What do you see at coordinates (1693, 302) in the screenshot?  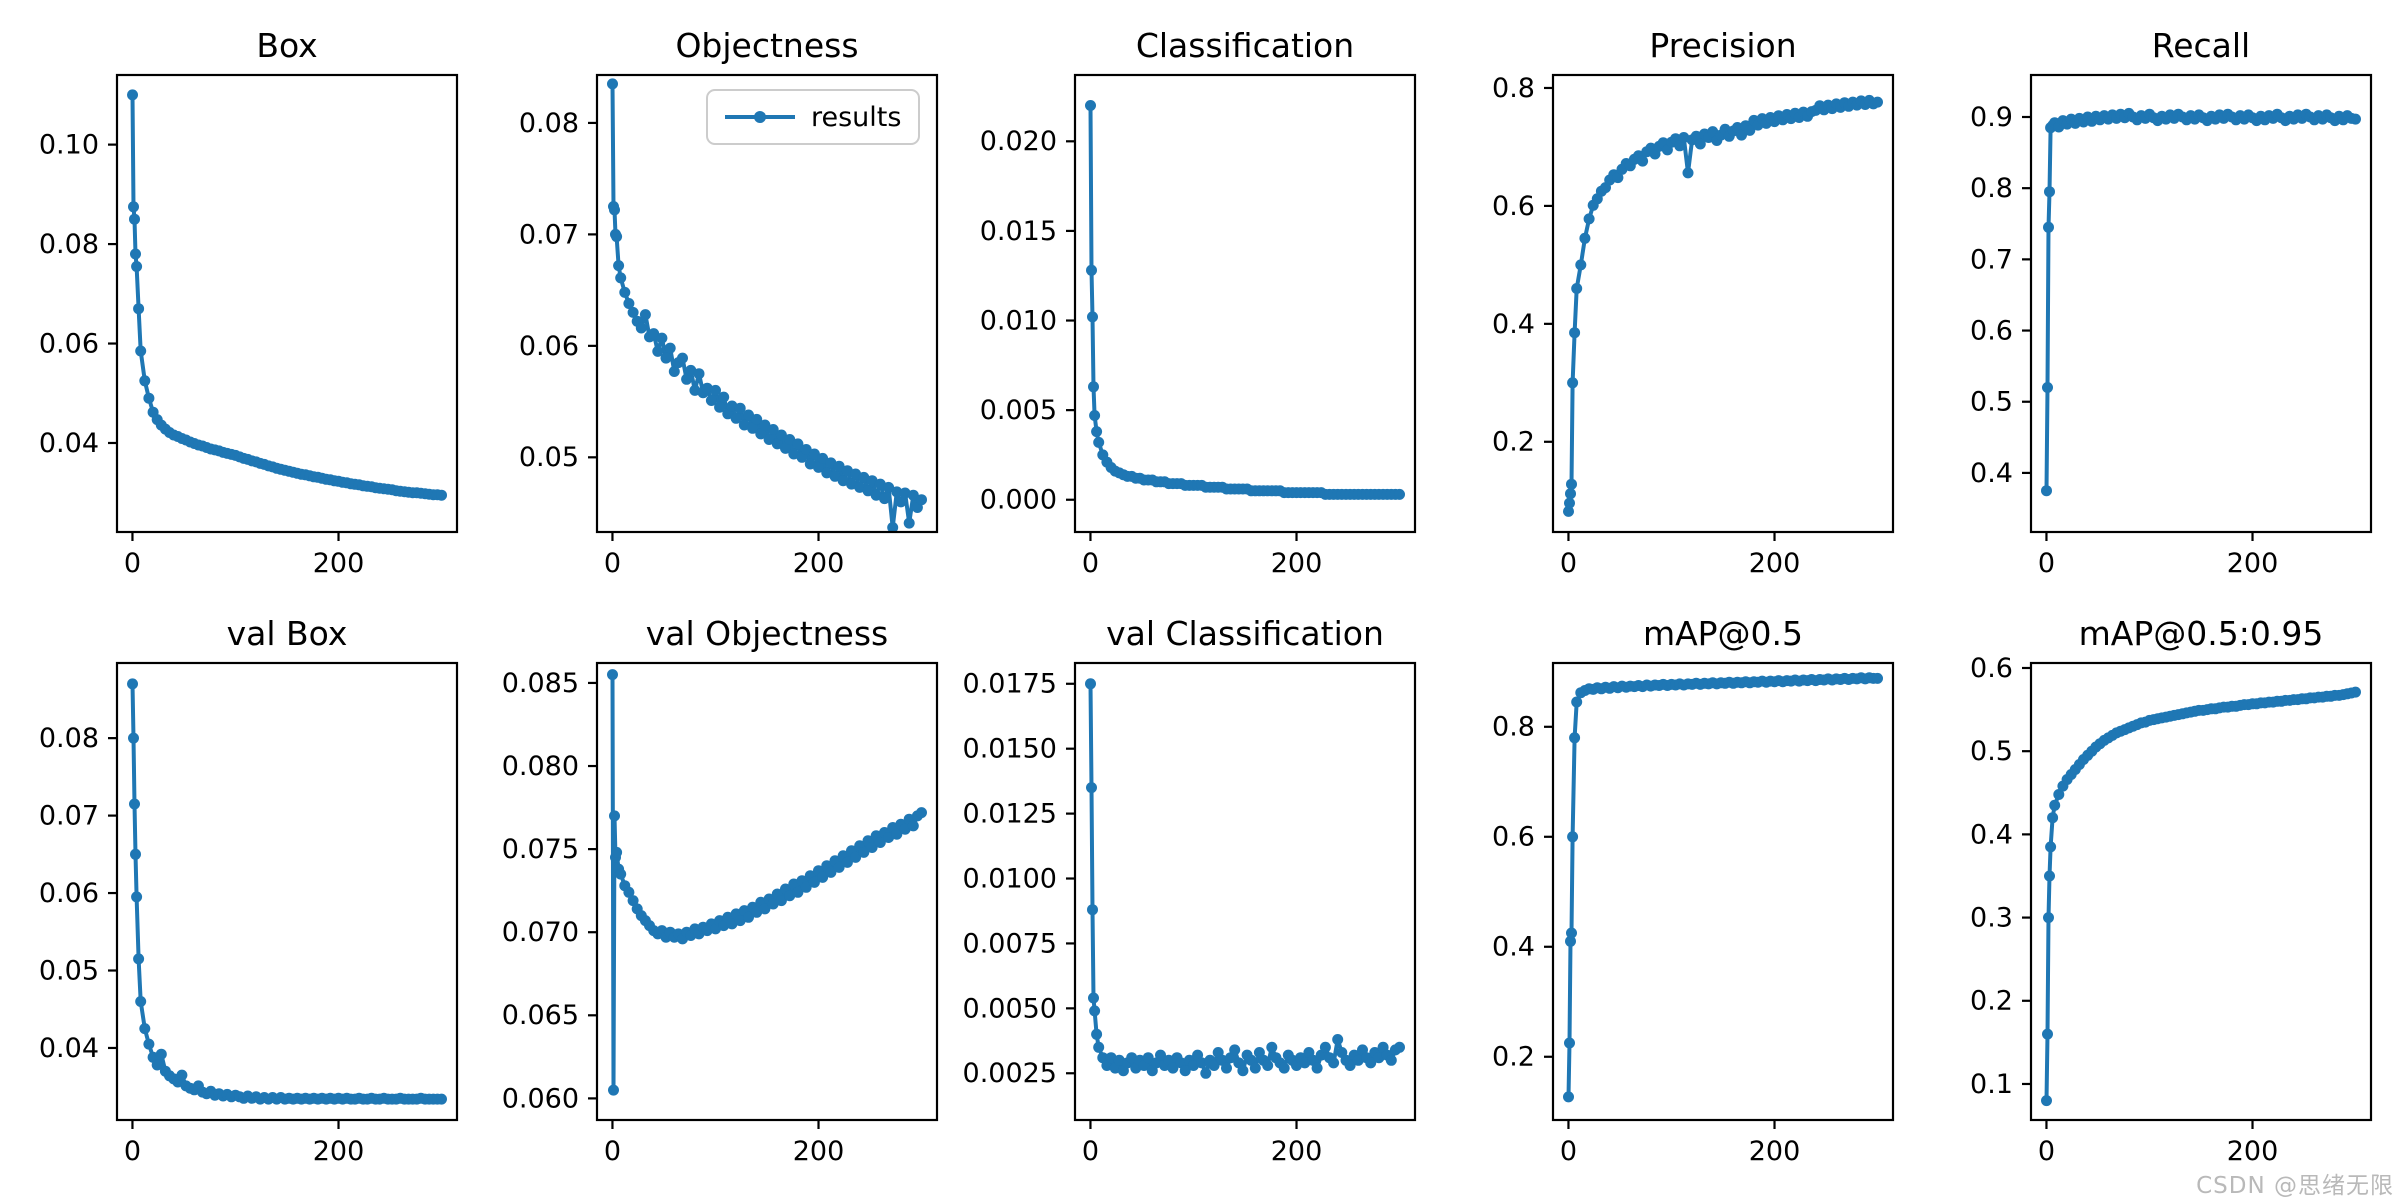 I see `subplot-precision: Precision 0.8 0.6 0.4 0.2 0 200` at bounding box center [1693, 302].